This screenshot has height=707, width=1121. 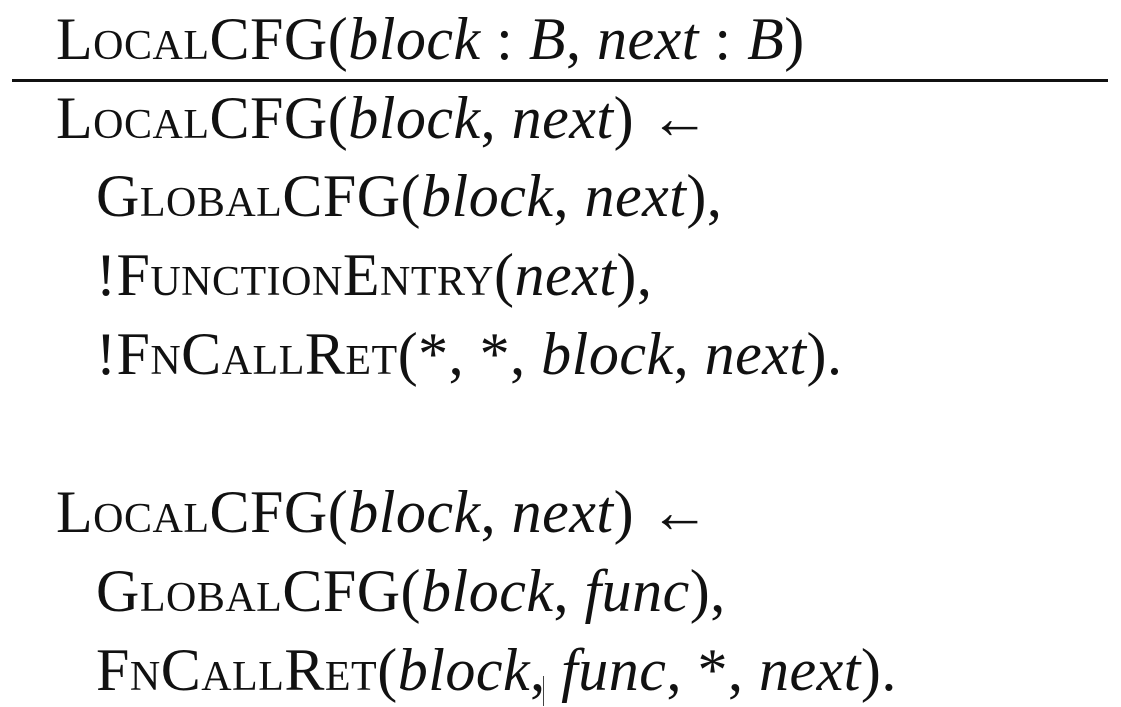 What do you see at coordinates (560, 80) in the screenshot?
I see `header-divider` at bounding box center [560, 80].